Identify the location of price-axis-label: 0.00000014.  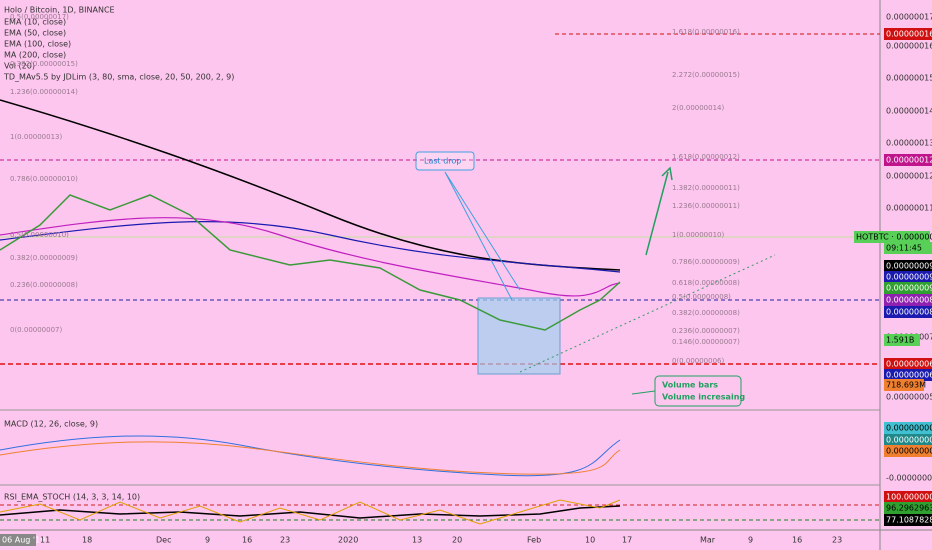
(909, 111).